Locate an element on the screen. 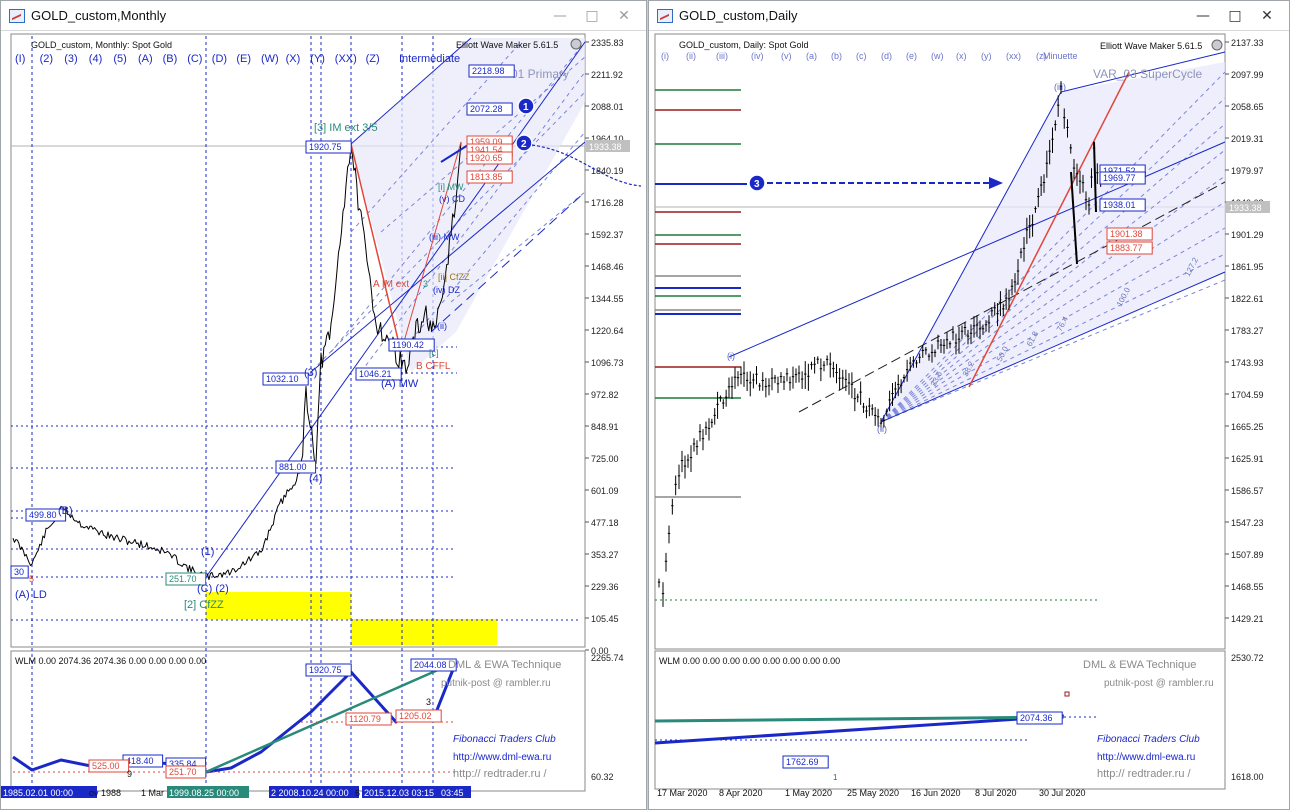 Image resolution: width=1290 pixels, height=810 pixels. indicator-axis-label: 2530.72 is located at coordinates (1247, 658).